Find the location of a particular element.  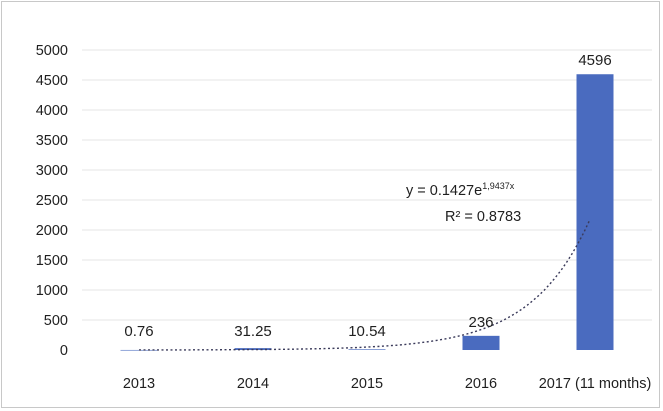

x-category-label: 2016 is located at coordinates (481, 384).